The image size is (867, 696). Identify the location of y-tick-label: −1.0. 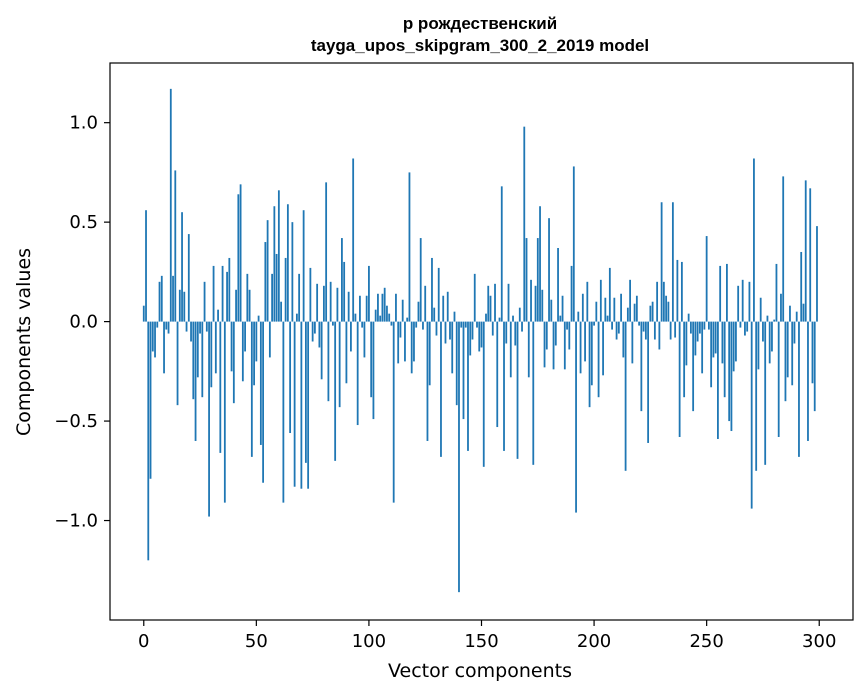
(76, 521).